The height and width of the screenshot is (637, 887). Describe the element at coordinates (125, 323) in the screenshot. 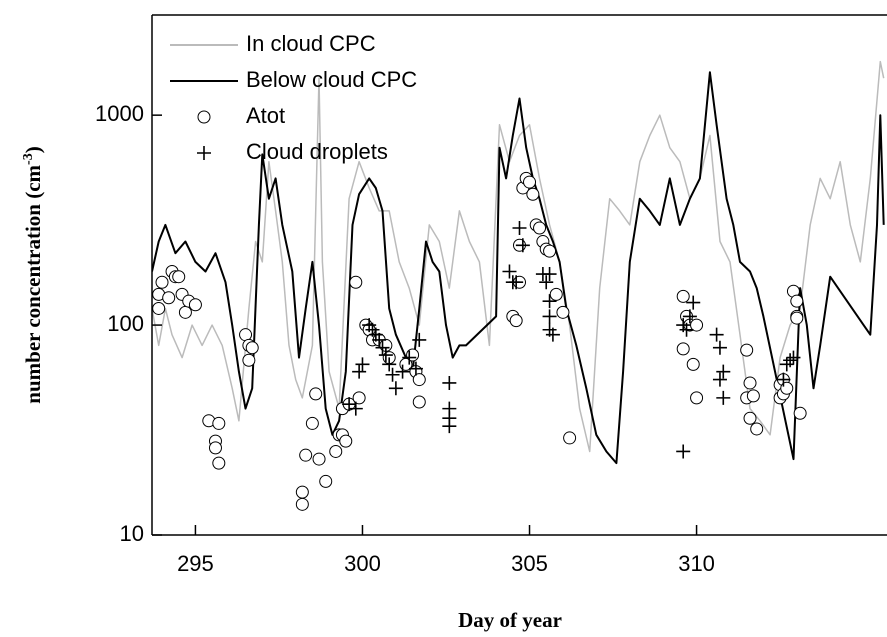

I see `y-tick-label: 100` at that location.